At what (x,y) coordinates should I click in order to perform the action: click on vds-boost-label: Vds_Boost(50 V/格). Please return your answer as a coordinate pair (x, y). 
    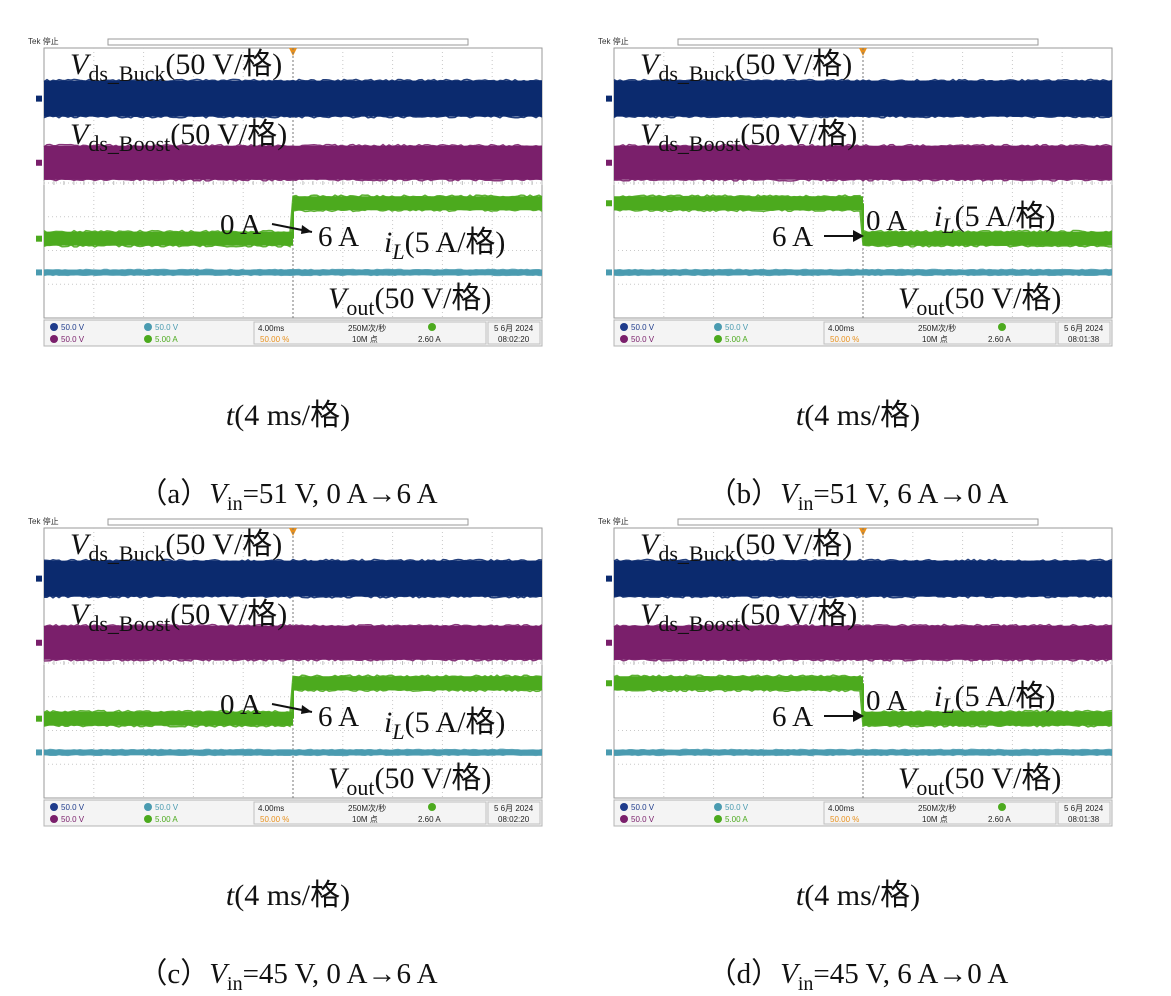
    Looking at the image, I should click on (748, 617).